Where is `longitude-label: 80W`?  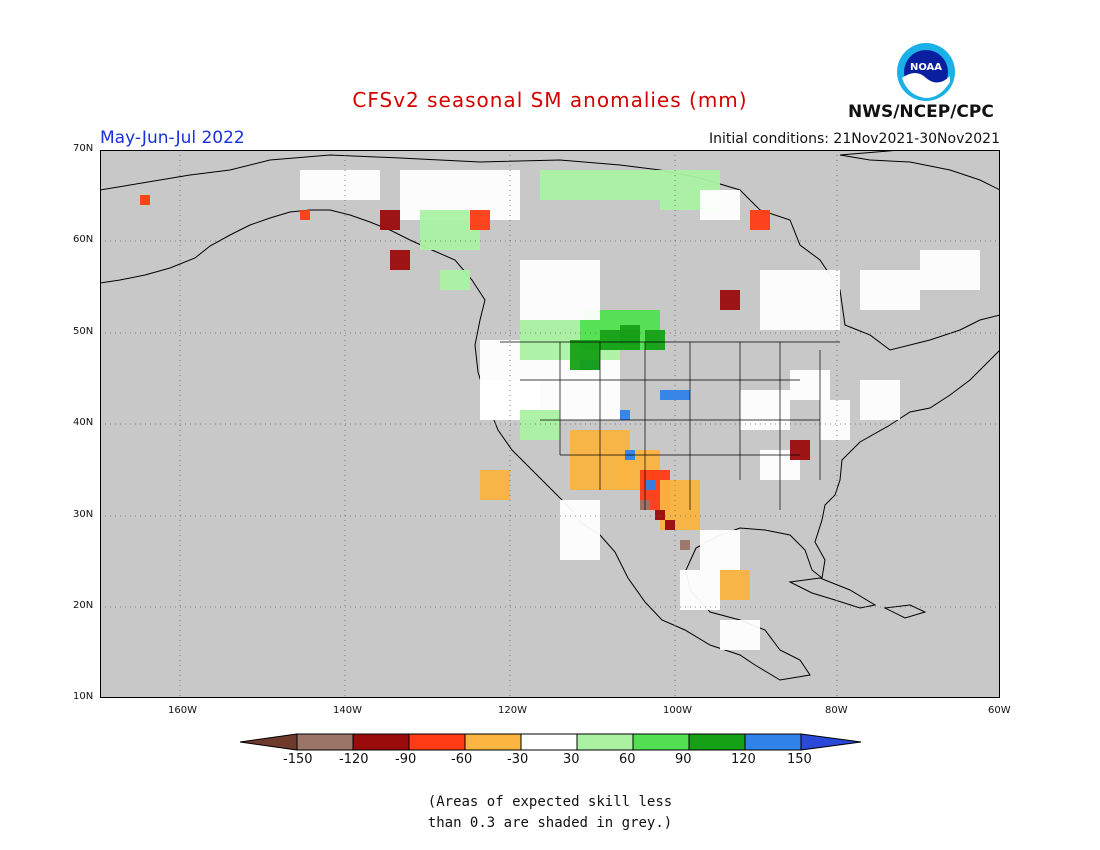 longitude-label: 80W is located at coordinates (836, 710).